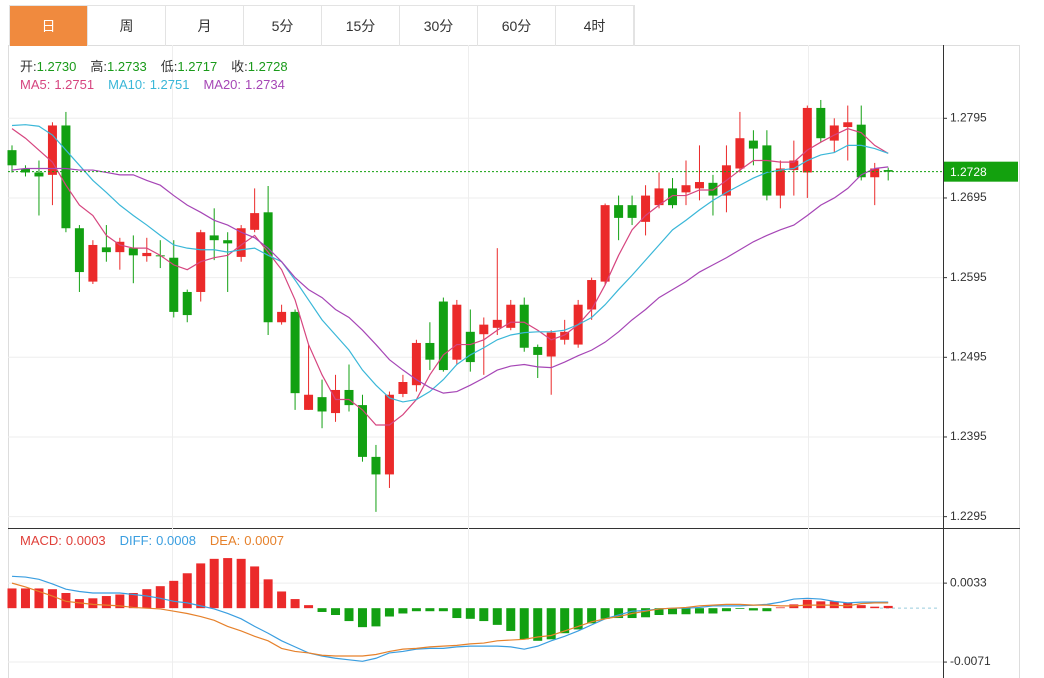 The height and width of the screenshot is (678, 1044). I want to click on quote-value: 1.2728, so click(267, 66).